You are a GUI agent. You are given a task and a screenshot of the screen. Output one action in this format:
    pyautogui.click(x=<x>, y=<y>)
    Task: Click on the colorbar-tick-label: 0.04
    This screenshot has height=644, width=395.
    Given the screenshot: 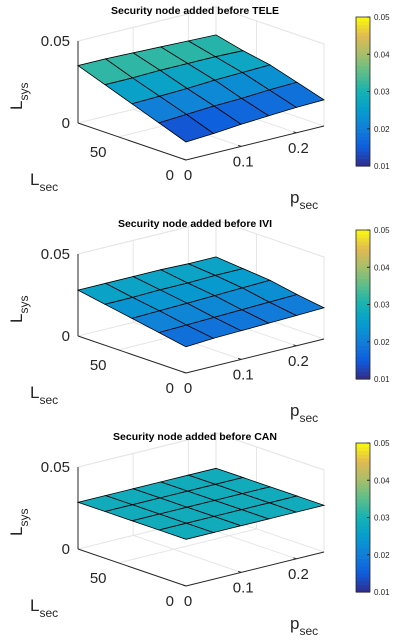 What is the action you would take?
    pyautogui.click(x=382, y=54)
    